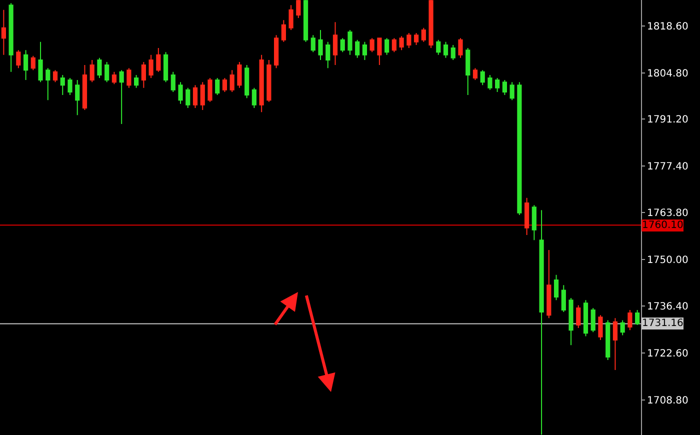 The image size is (700, 435). Describe the element at coordinates (667, 214) in the screenshot. I see `y-tick-label: 1763.80` at that location.